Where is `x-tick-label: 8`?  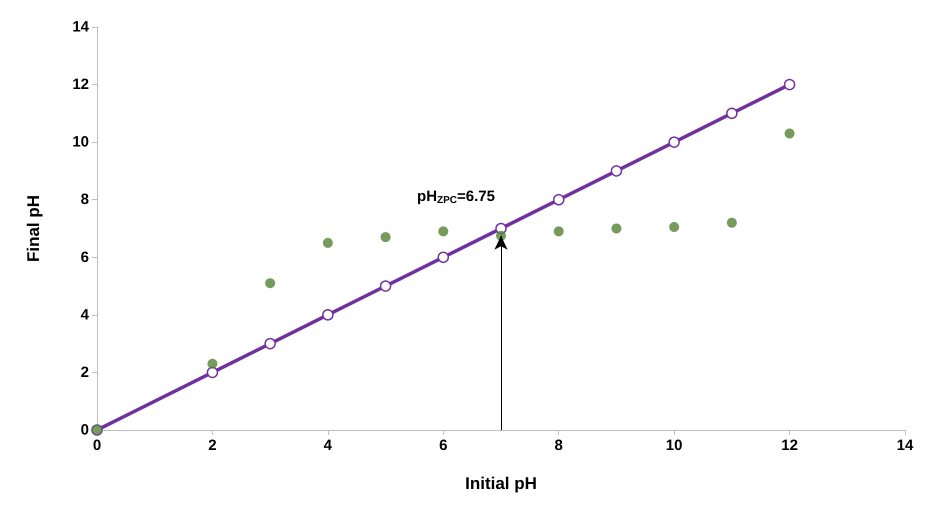 x-tick-label: 8 is located at coordinates (558, 445).